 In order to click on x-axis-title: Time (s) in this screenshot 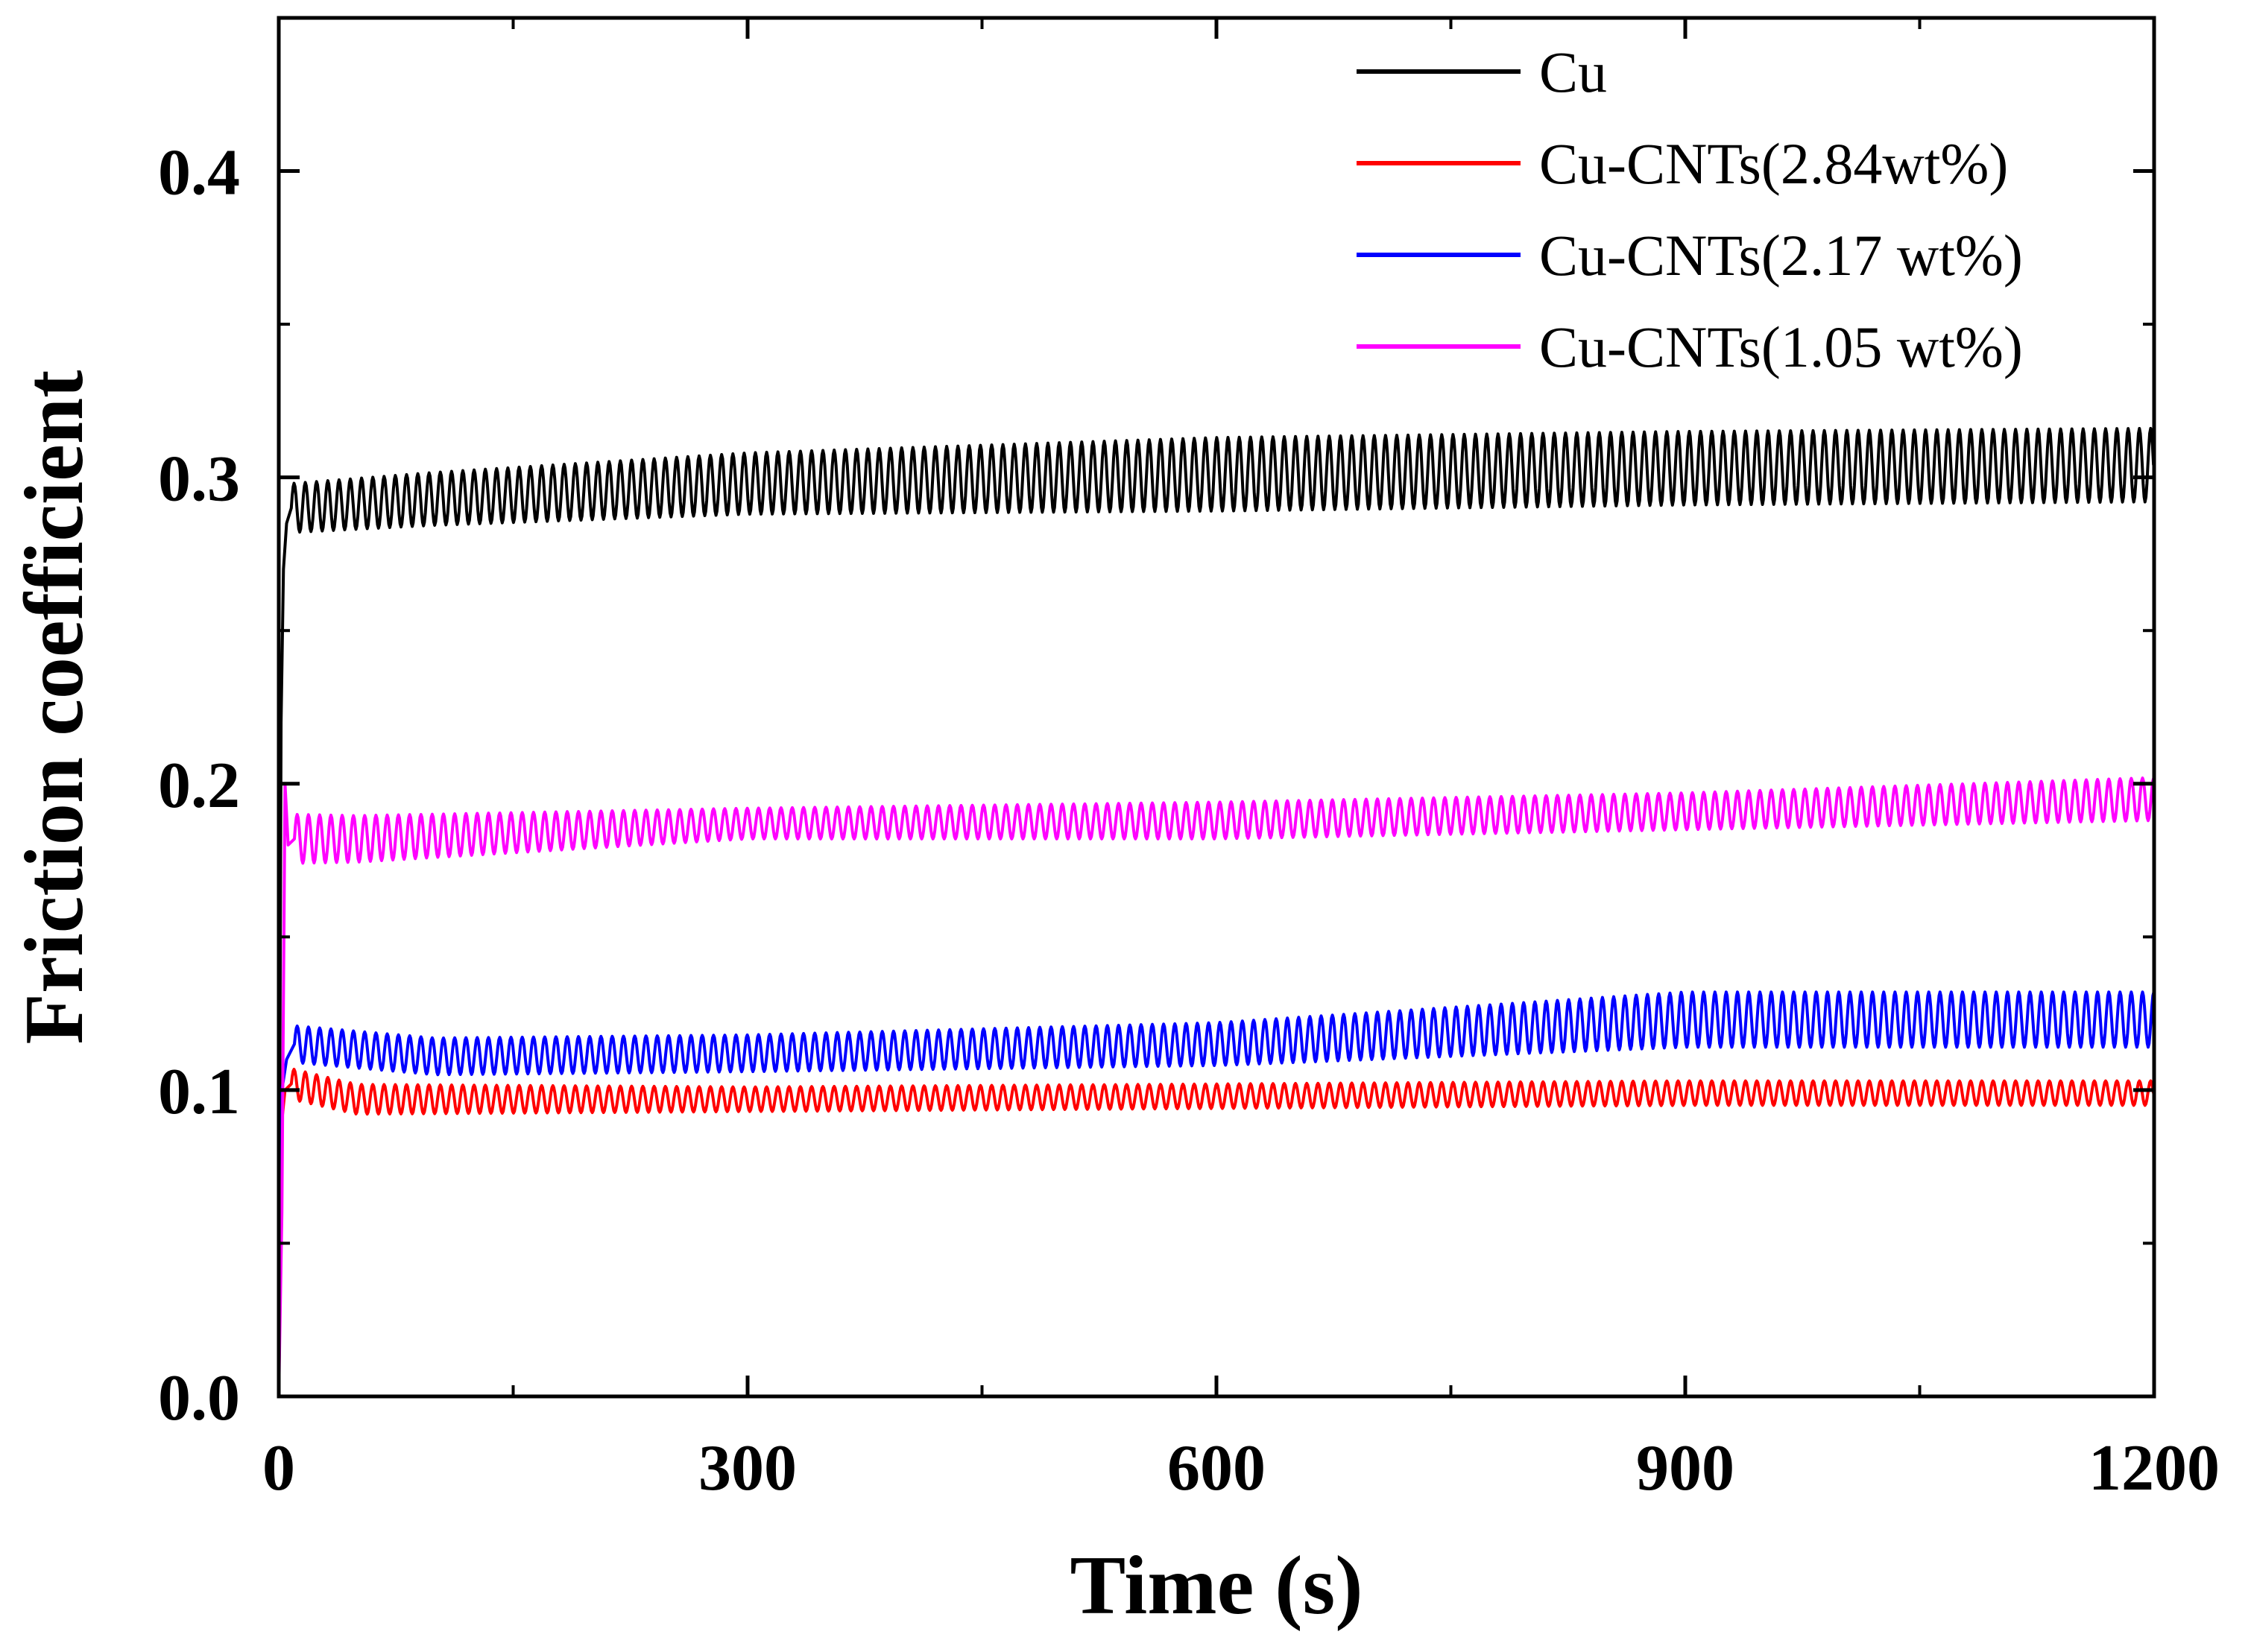, I will do `click(1217, 1585)`.